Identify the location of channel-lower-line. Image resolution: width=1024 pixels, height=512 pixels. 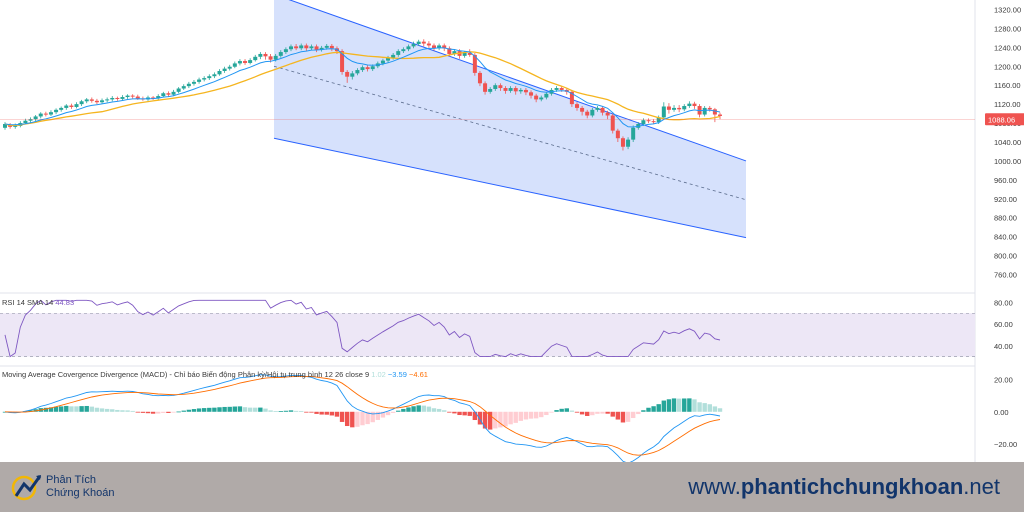
(510, 188).